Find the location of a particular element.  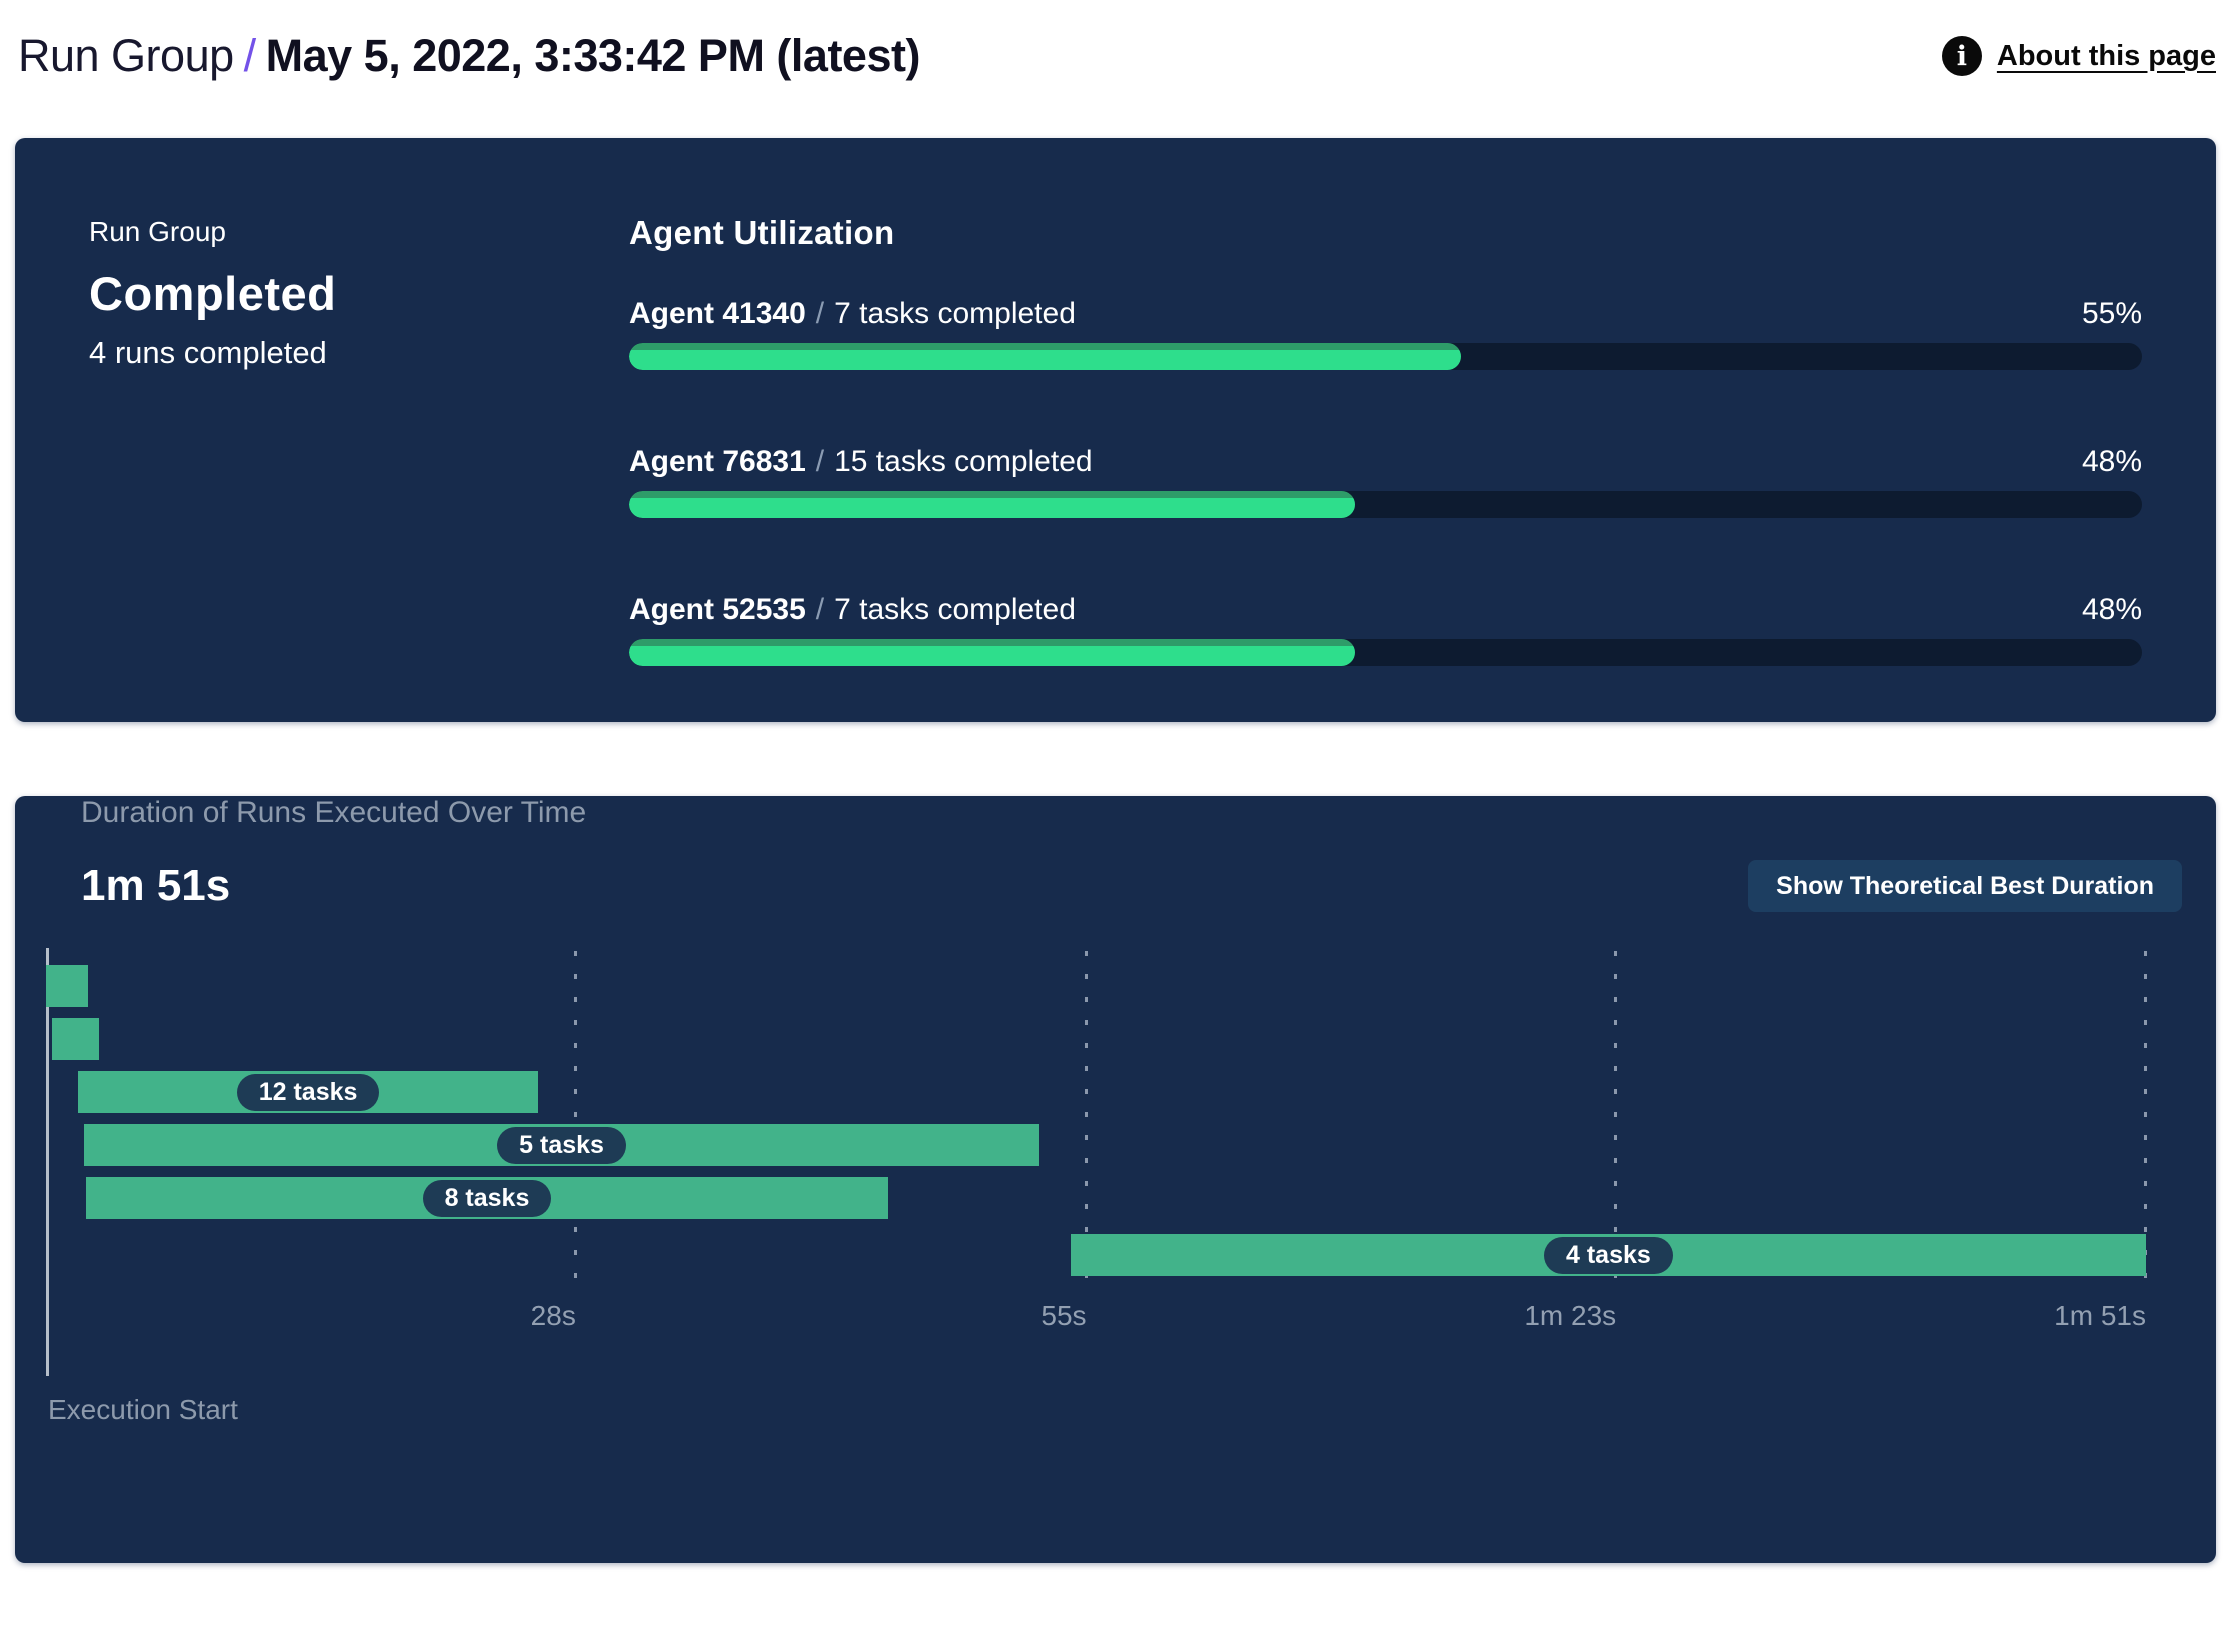

execution-start-label: Execution Start is located at coordinates (143, 1409).